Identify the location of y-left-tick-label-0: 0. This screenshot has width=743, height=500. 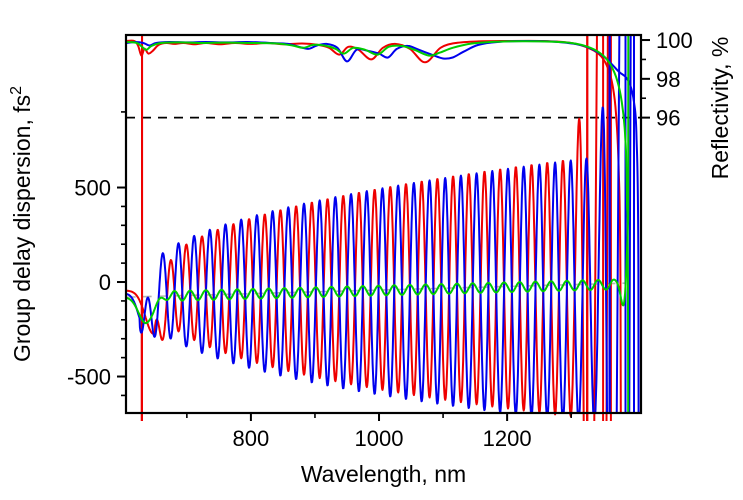
(105, 282).